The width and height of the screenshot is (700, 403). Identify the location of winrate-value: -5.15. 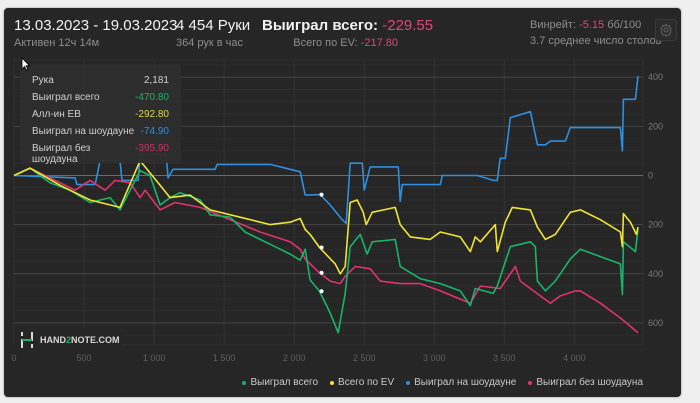
(592, 25).